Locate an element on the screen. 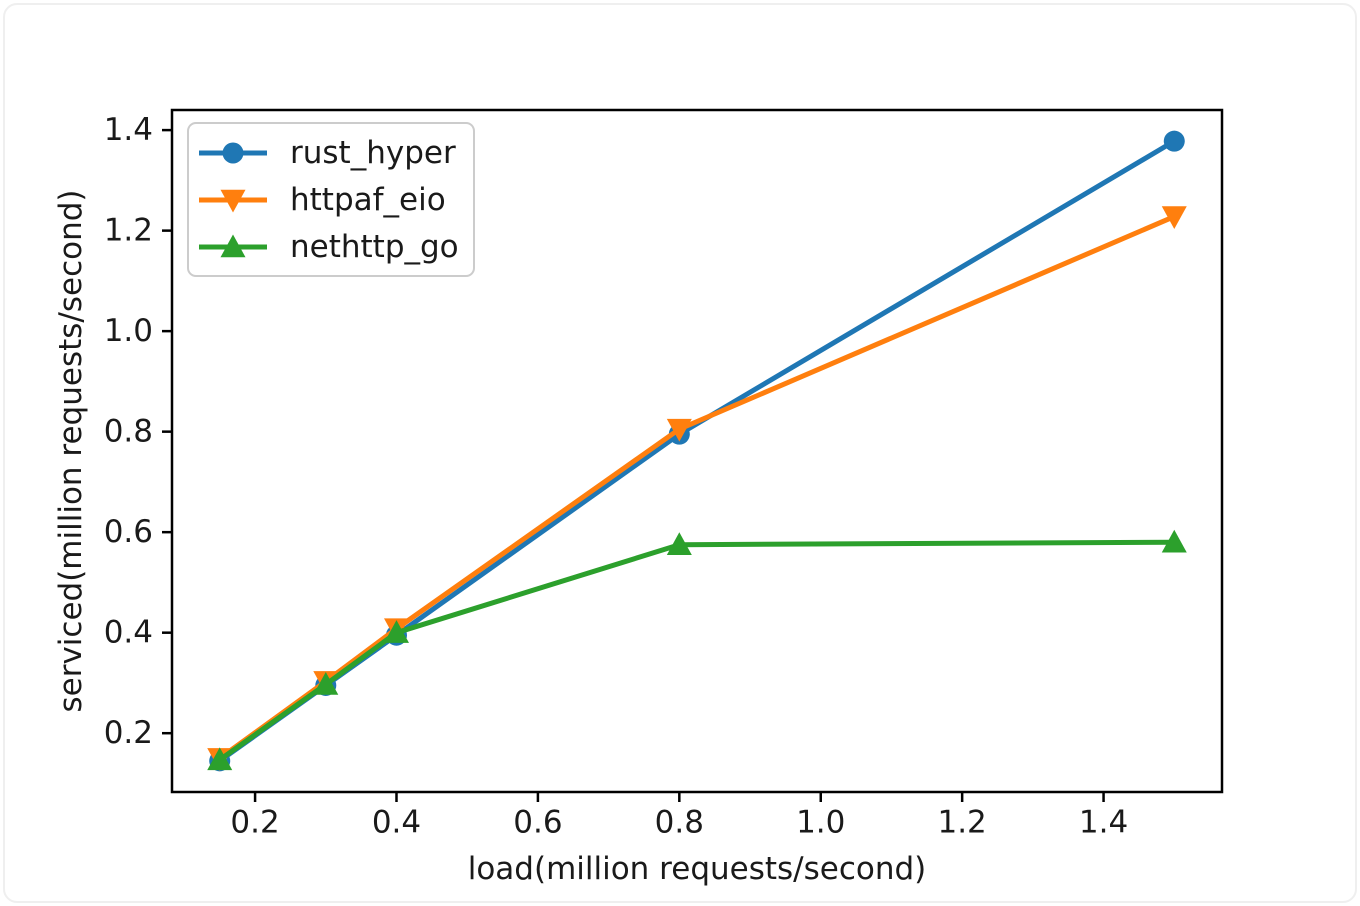  legend-label: httpaf_eio is located at coordinates (368, 199).